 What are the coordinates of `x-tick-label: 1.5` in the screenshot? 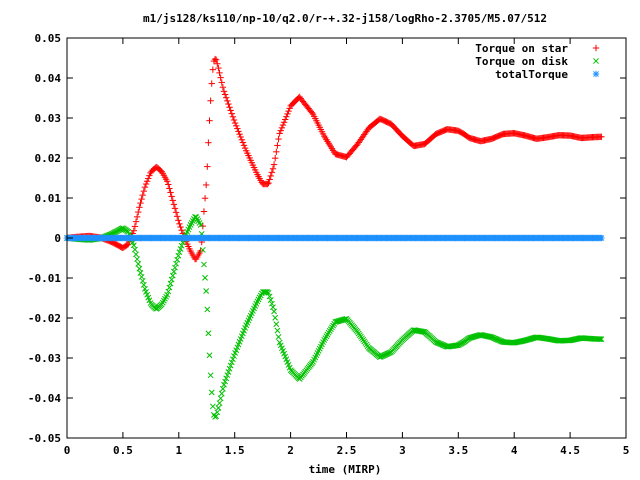 It's located at (235, 450).